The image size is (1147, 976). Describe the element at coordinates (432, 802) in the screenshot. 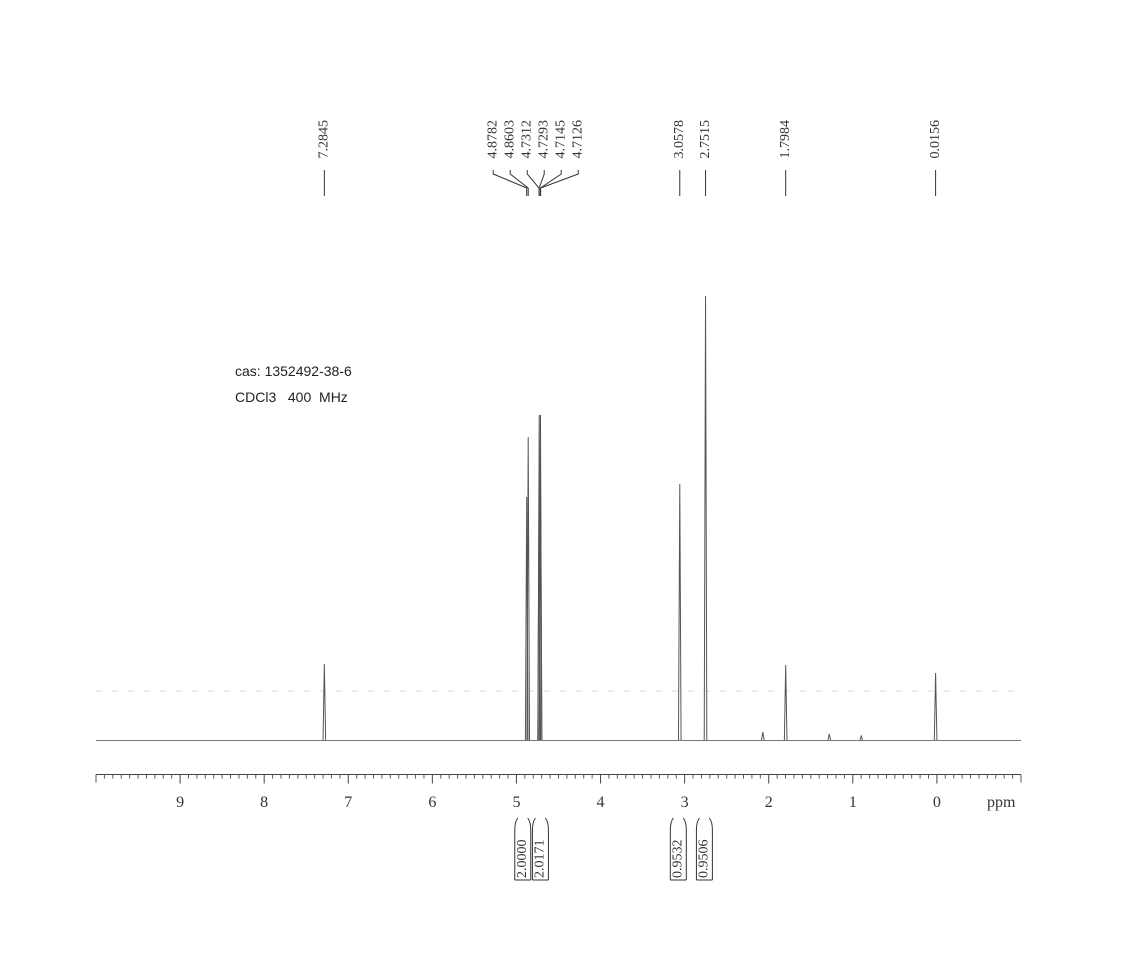

I see `x-tick-label: 6` at that location.